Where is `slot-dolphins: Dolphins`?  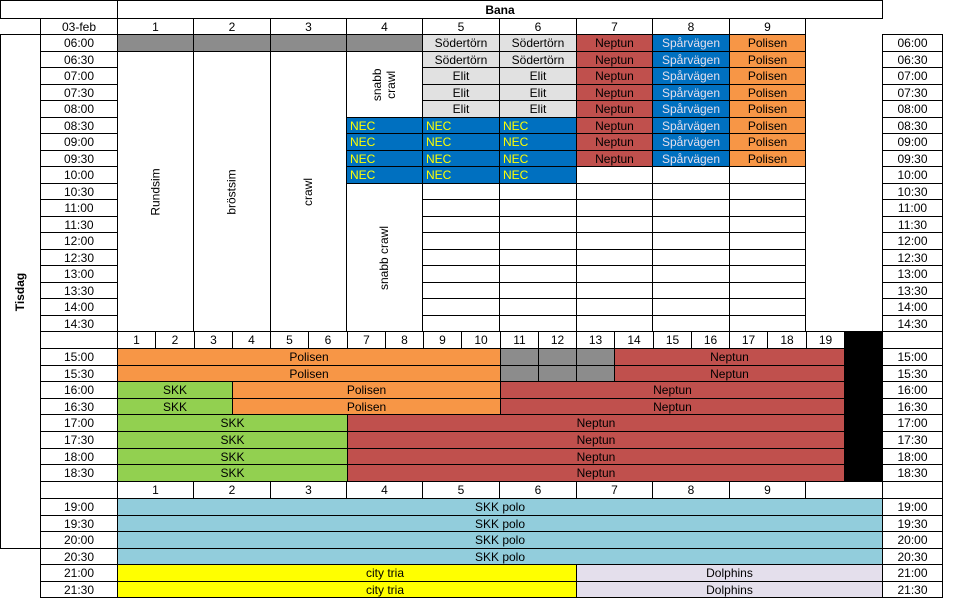
slot-dolphins: Dolphins is located at coordinates (729, 589).